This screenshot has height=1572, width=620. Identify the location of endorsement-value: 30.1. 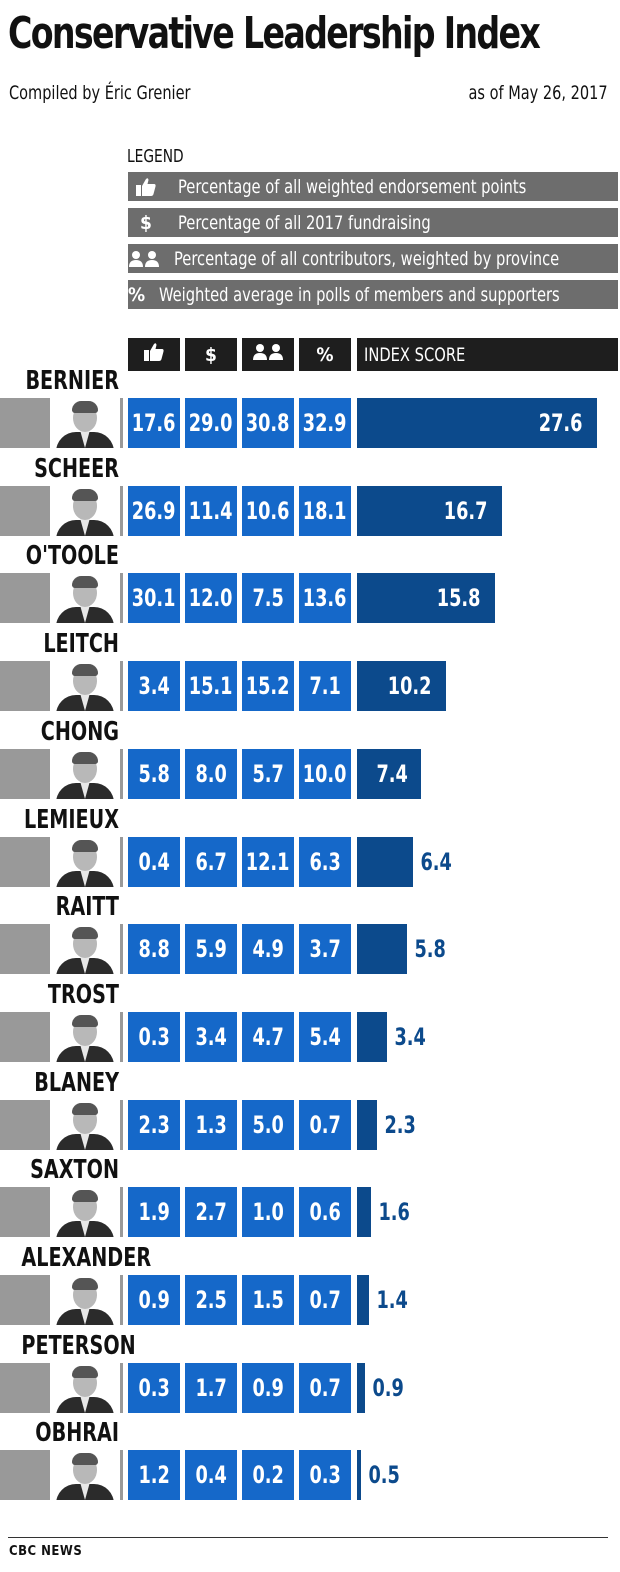
(154, 598).